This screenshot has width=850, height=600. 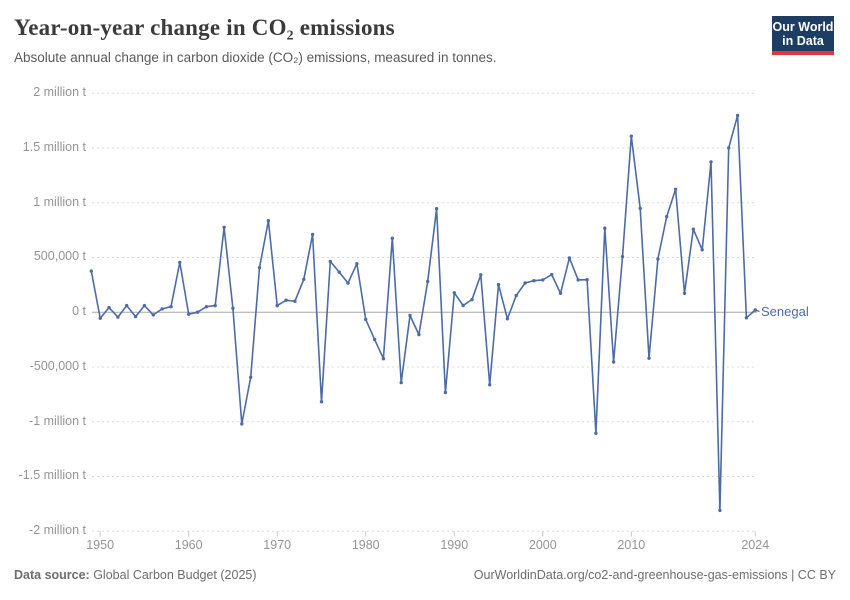 What do you see at coordinates (277, 305) in the screenshot?
I see `data-point-1970` at bounding box center [277, 305].